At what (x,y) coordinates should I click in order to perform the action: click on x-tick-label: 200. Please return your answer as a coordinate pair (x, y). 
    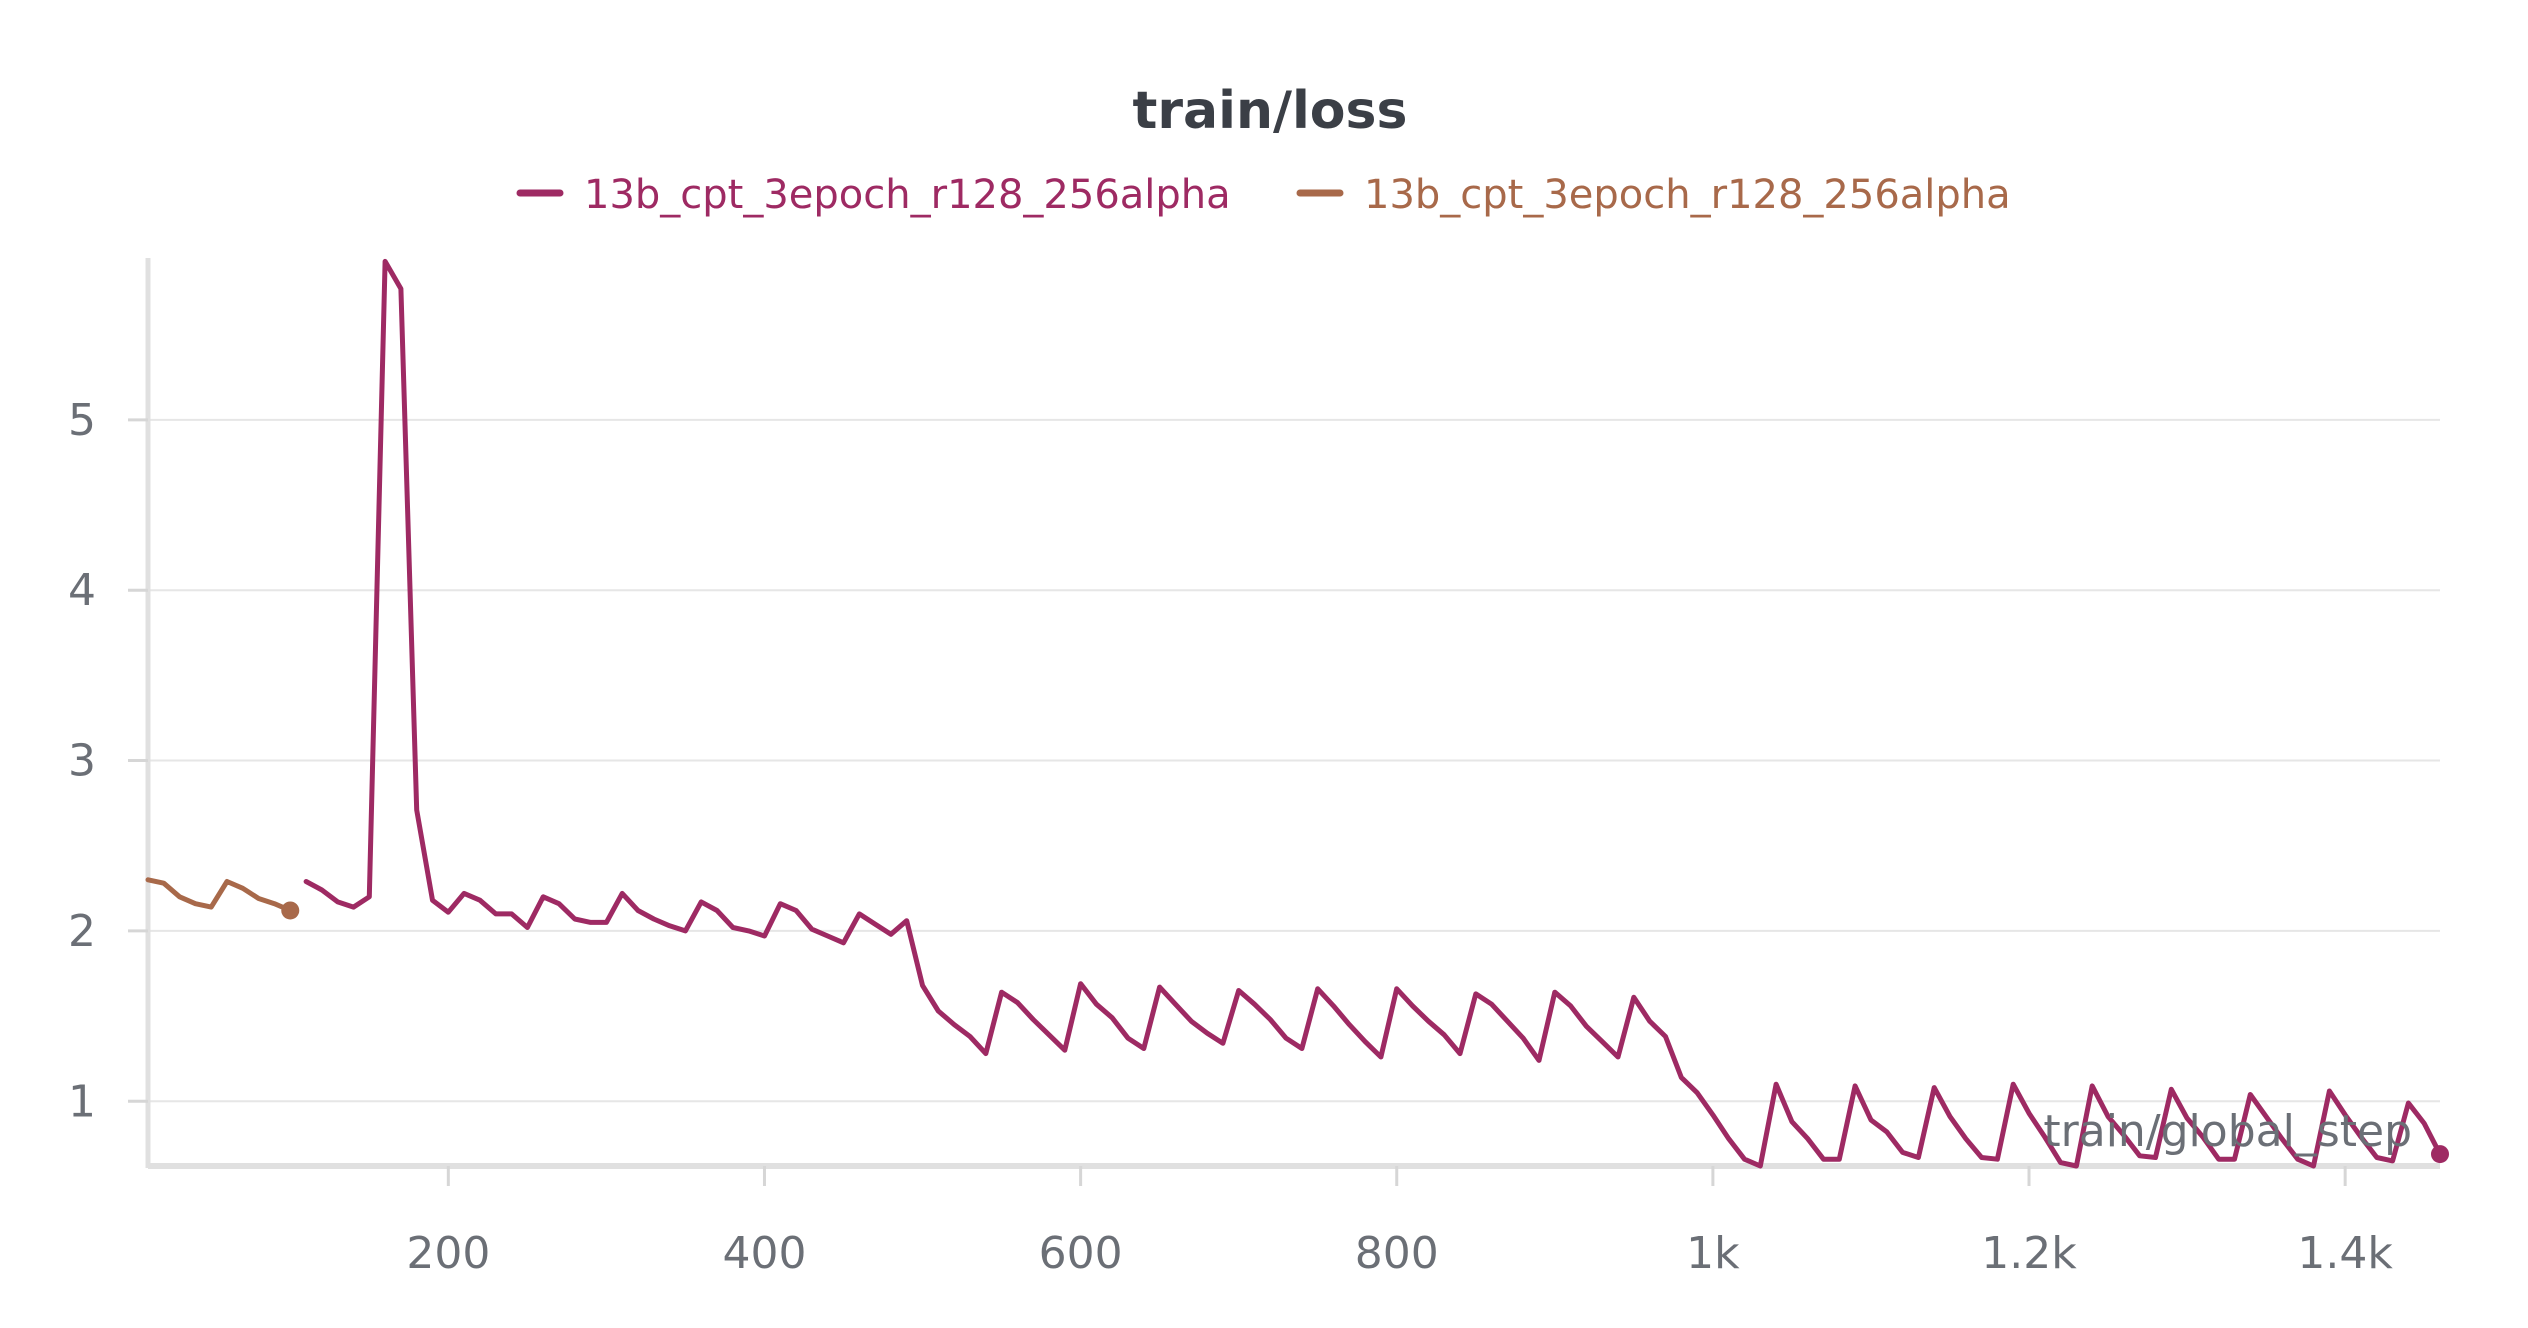
    Looking at the image, I should click on (448, 1253).